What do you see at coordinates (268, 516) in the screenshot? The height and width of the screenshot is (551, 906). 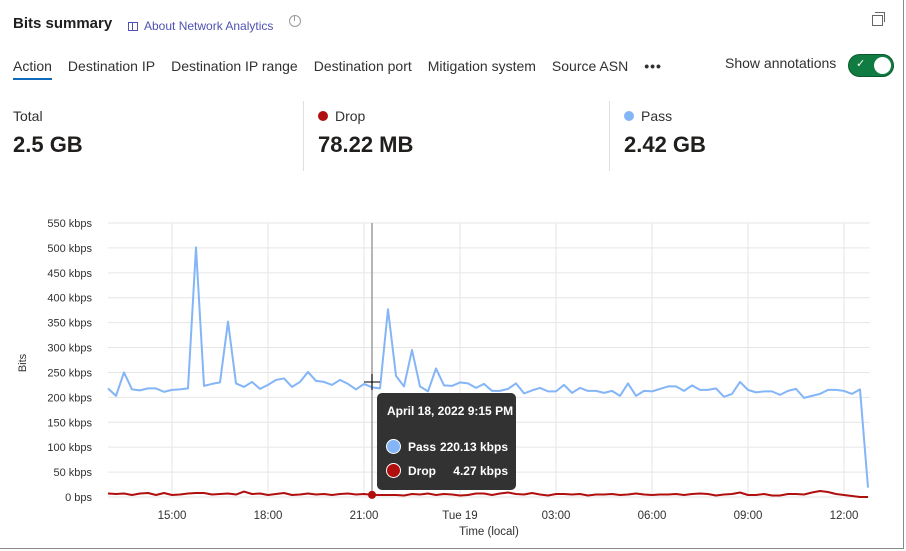 I see `x-tick-label: 18:00` at bounding box center [268, 516].